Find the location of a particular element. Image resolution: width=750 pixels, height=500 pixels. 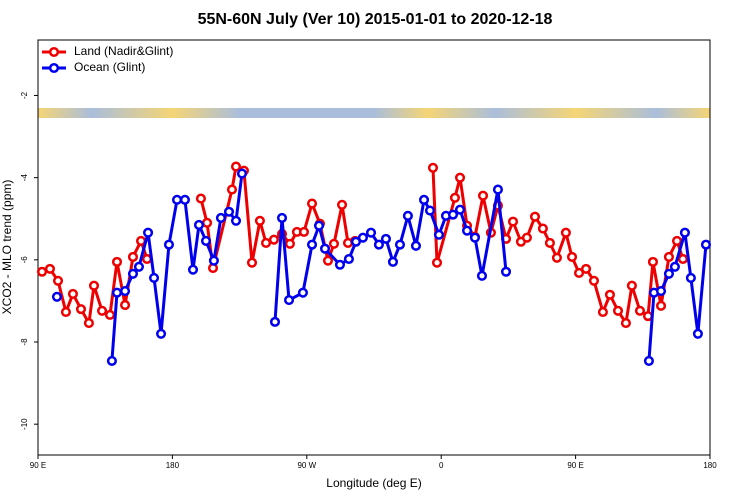

y-tick-label: -10 is located at coordinates (24, 424).